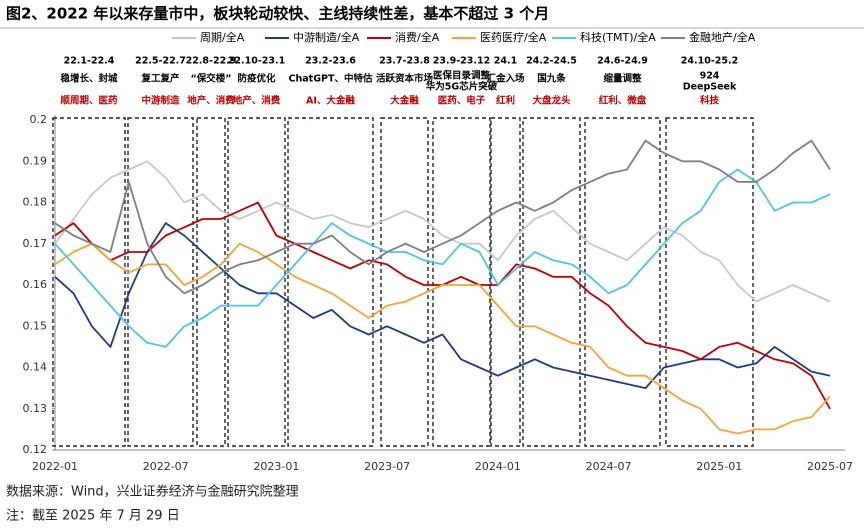 The image size is (864, 529). What do you see at coordinates (498, 466) in the screenshot?
I see `x-tick-label: 2024-01` at bounding box center [498, 466].